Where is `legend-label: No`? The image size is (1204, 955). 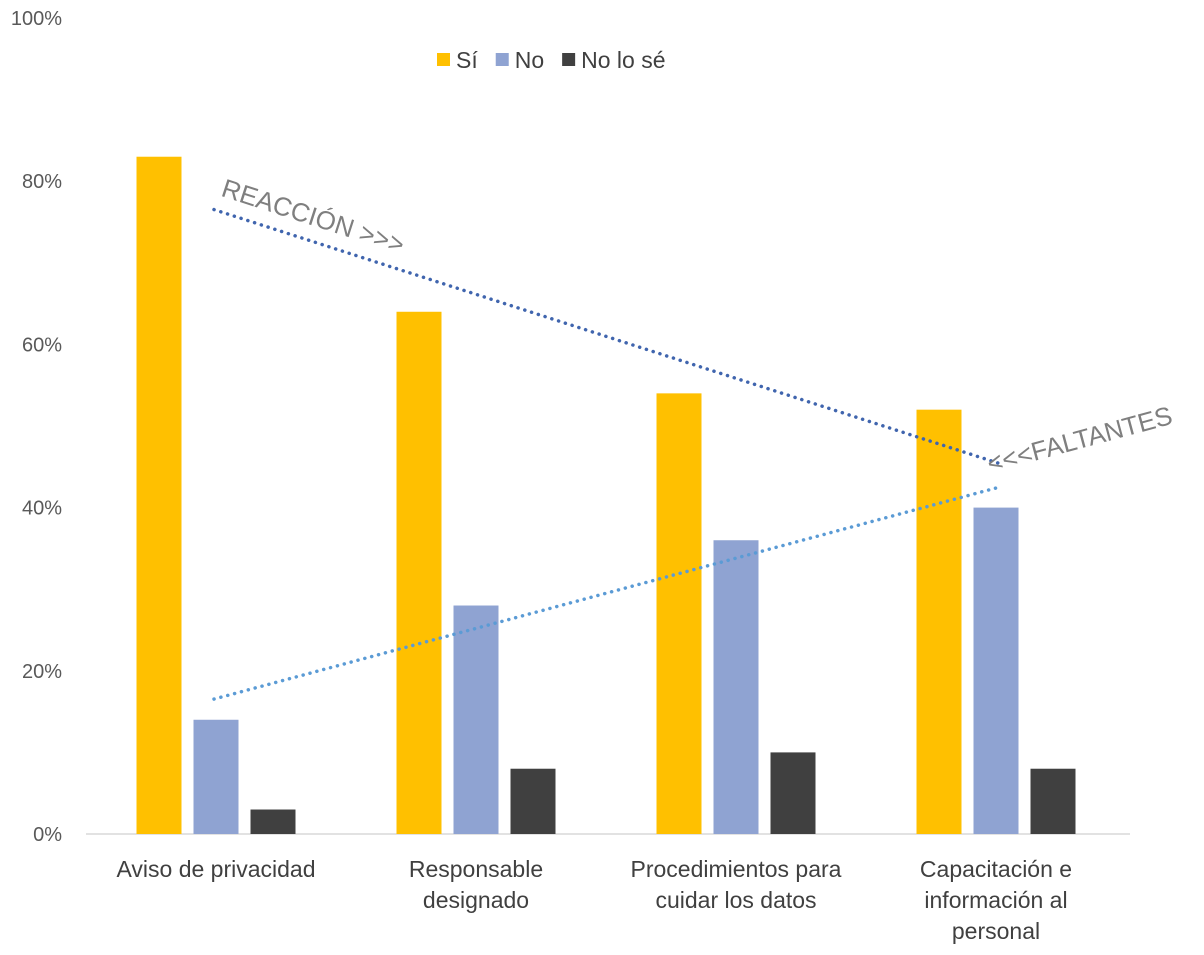 legend-label: No is located at coordinates (529, 60).